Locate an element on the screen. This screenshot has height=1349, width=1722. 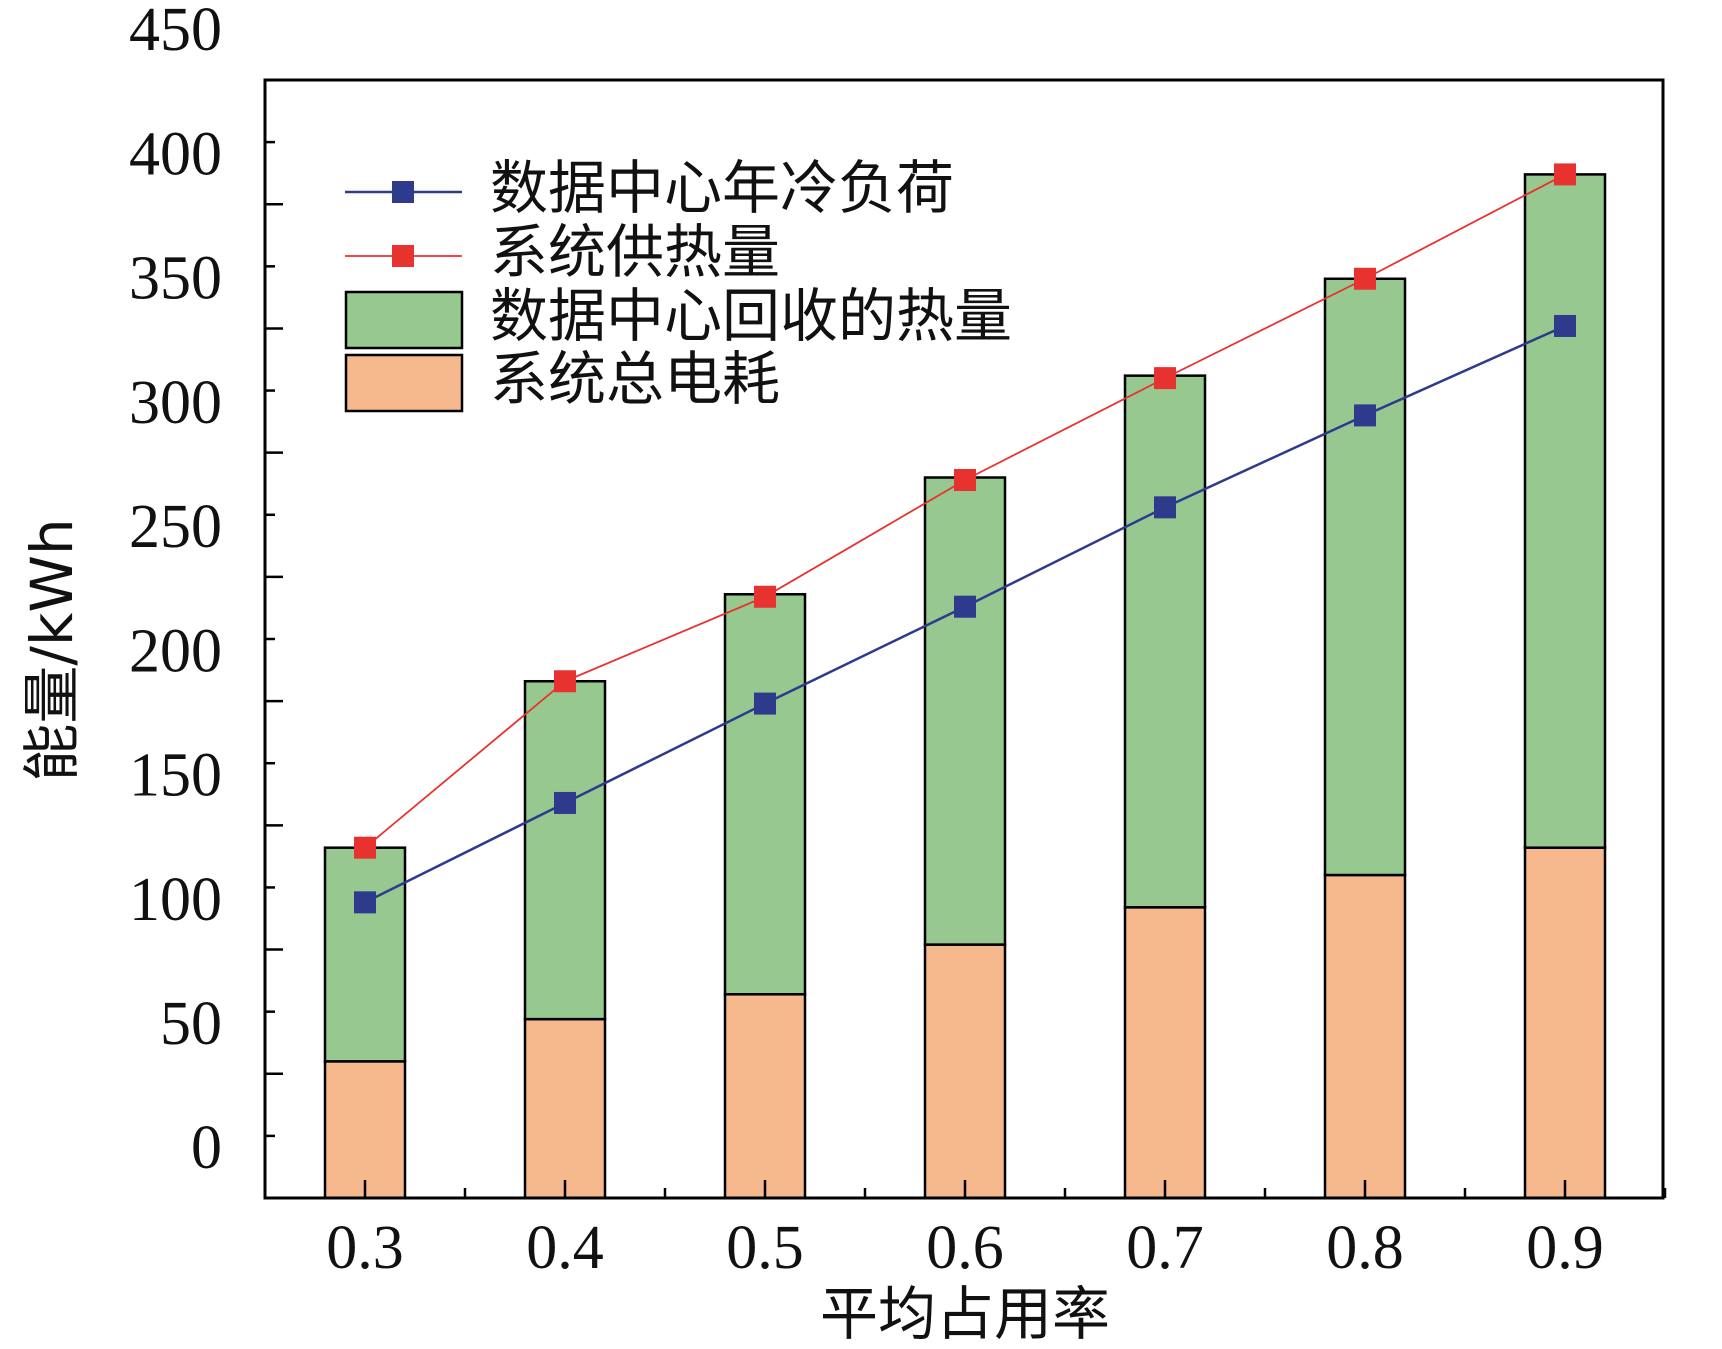
x-axis-title: 平均占用率 is located at coordinates (965, 1314).